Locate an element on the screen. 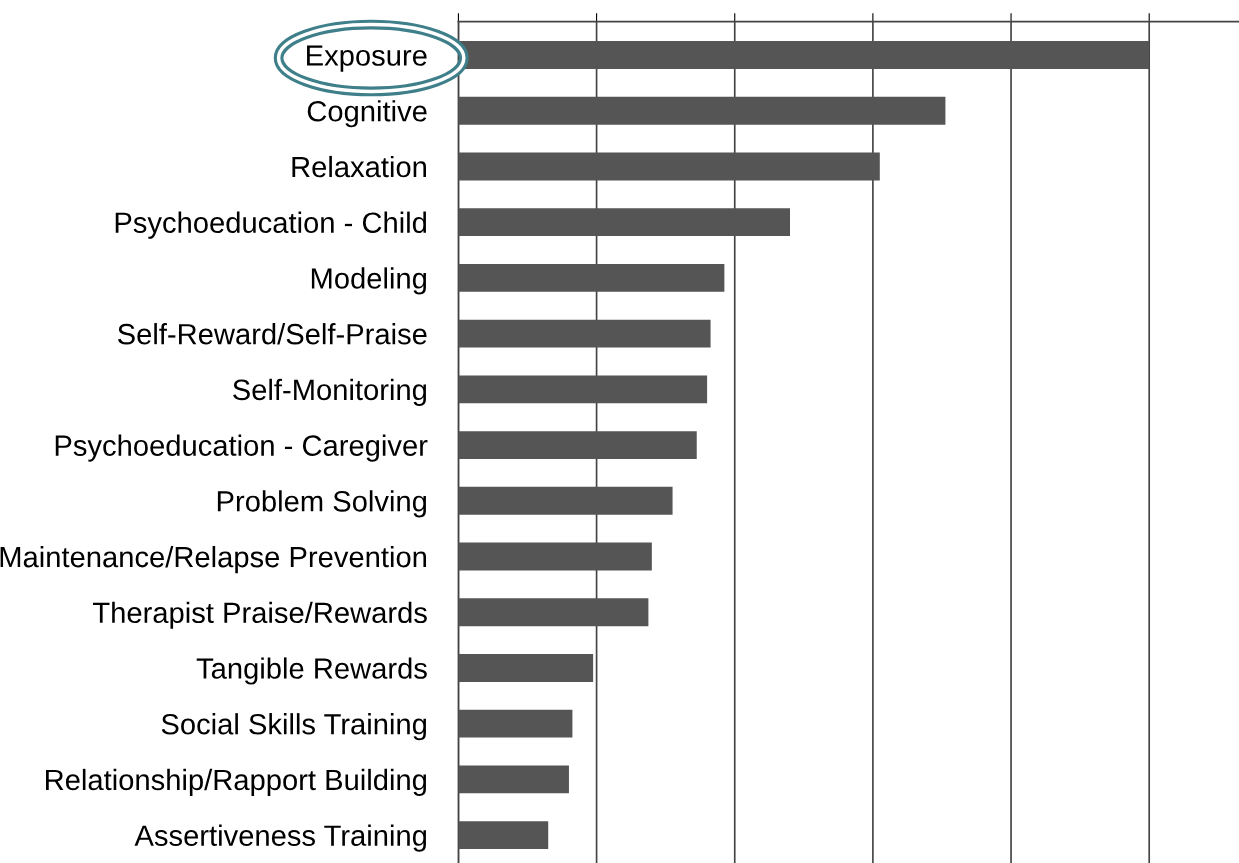 The width and height of the screenshot is (1239, 863). y-tick-label: Modeling is located at coordinates (368, 281).